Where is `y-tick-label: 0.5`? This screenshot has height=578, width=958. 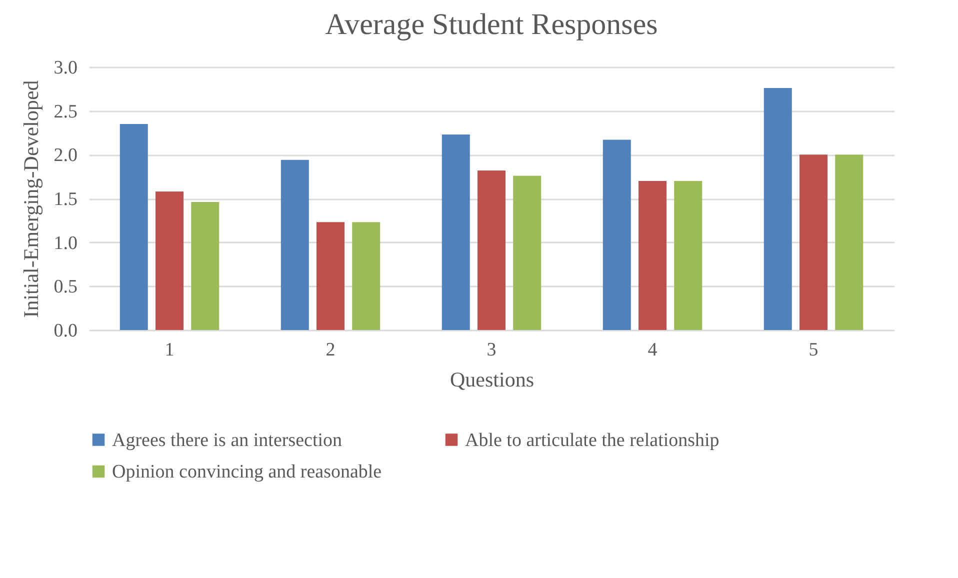
y-tick-label: 0.5 is located at coordinates (66, 287).